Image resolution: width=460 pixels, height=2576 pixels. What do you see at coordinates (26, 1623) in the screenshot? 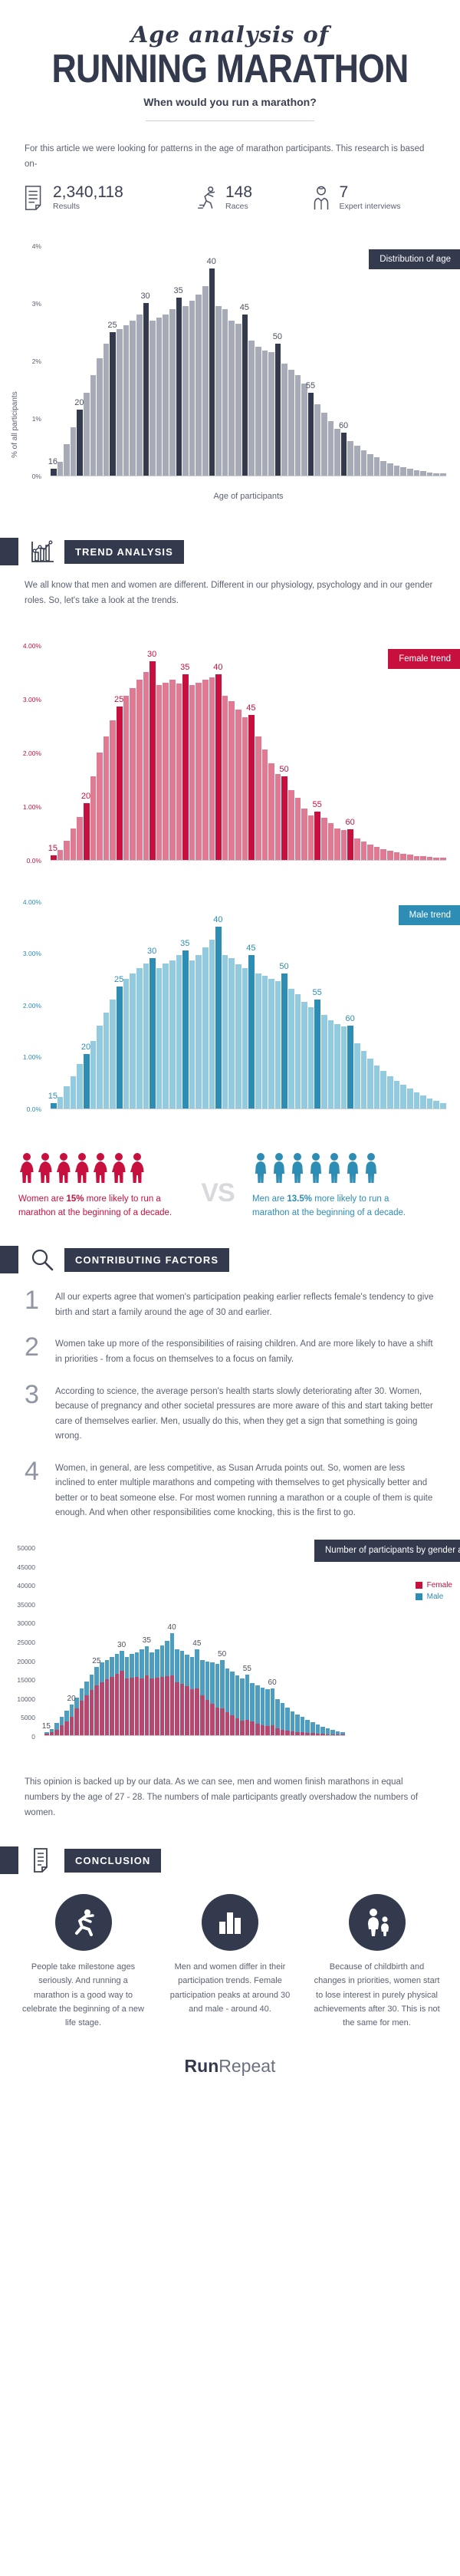
I see `y-axis-tick: 30000` at bounding box center [26, 1623].